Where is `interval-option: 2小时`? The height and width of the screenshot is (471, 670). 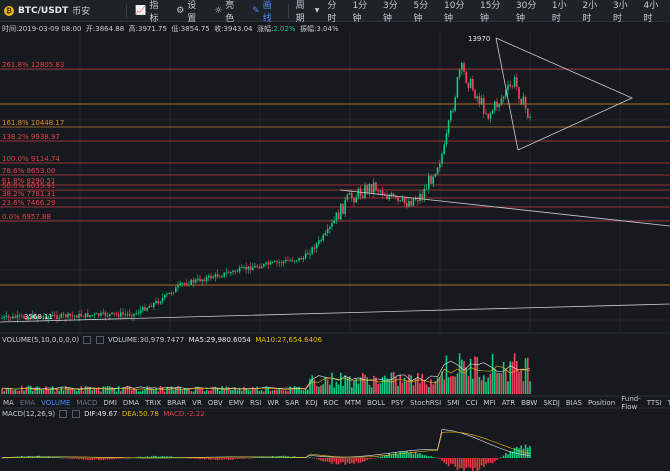
interval-option: 2小时 is located at coordinates (590, 12).